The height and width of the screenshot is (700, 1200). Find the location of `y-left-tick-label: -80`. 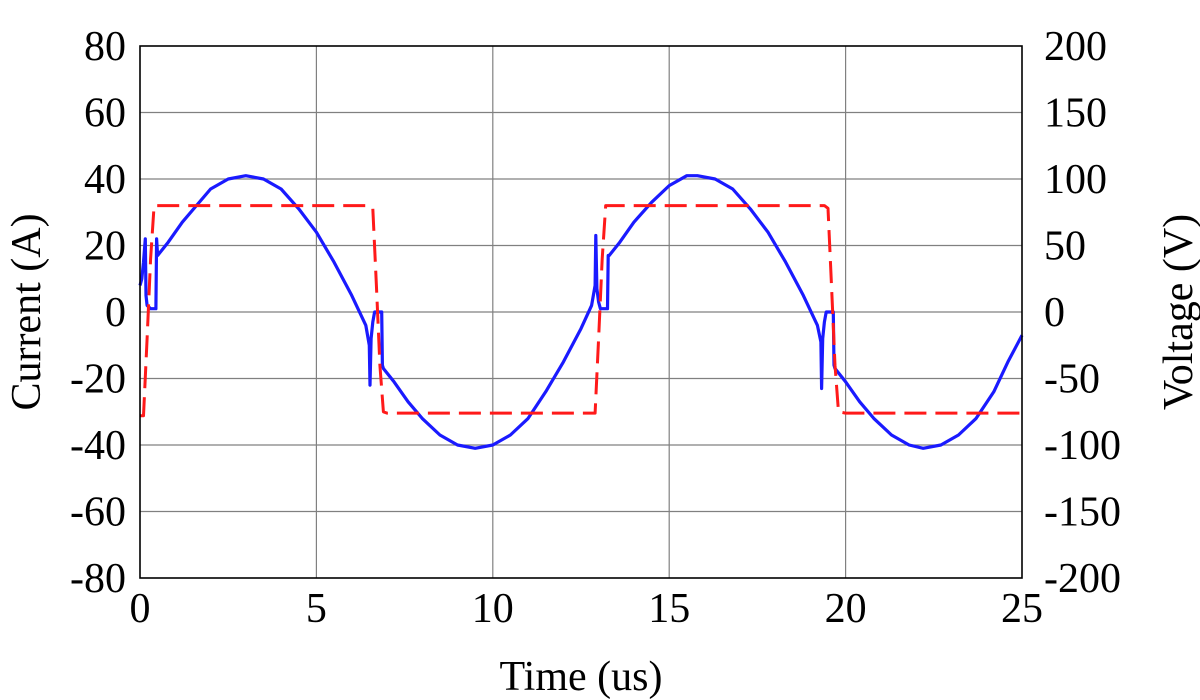

y-left-tick-label: -80 is located at coordinates (98, 579).